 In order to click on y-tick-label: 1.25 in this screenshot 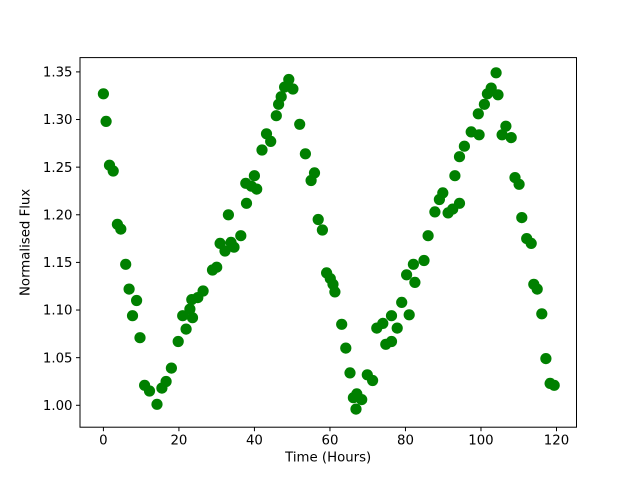, I will do `click(58, 168)`.